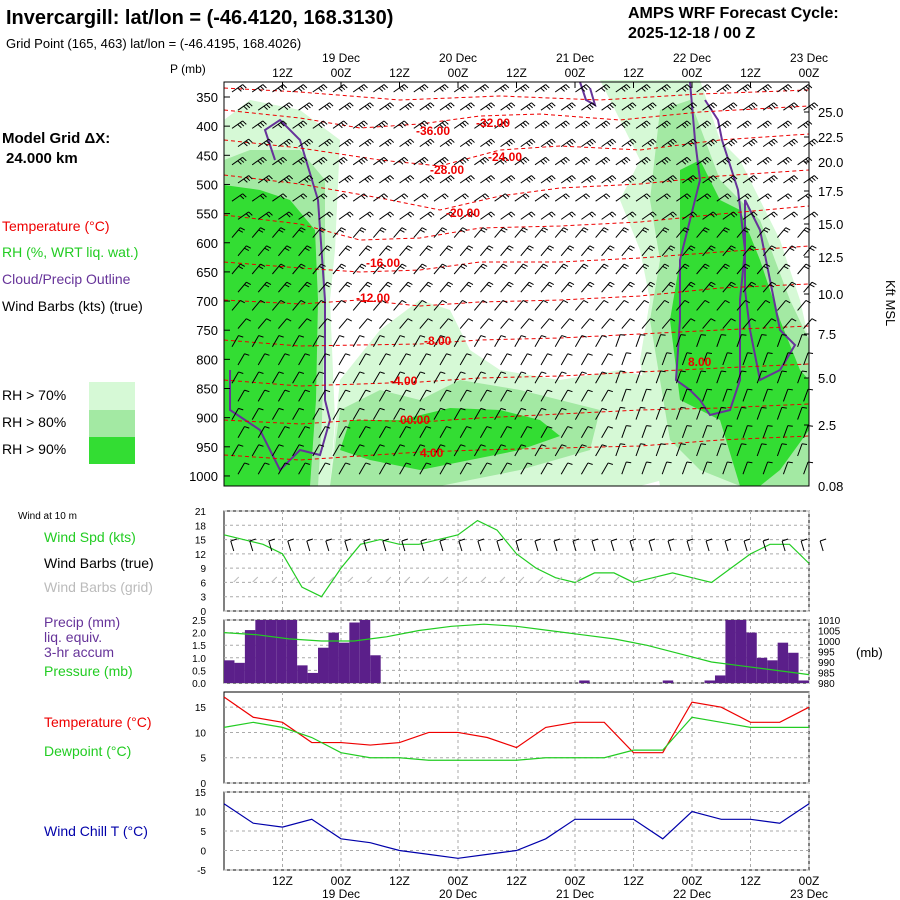  I want to click on height-tick-label: 7.5, so click(827, 334).